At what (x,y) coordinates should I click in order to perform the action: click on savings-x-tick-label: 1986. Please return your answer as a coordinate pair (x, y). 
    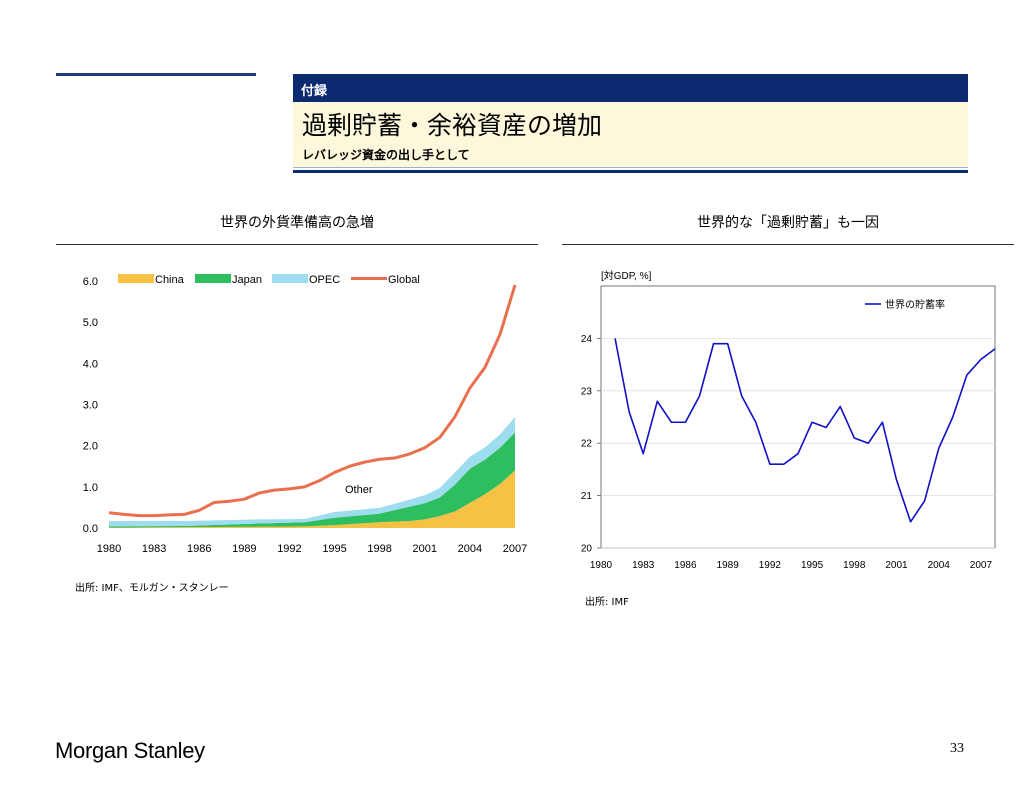
    Looking at the image, I should click on (685, 565).